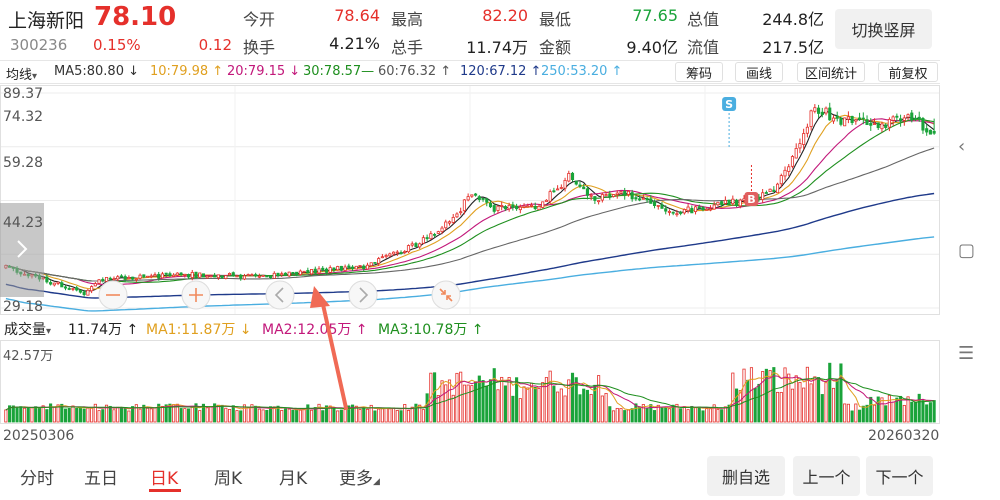 This screenshot has height=500, width=1000. Describe the element at coordinates (359, 476) in the screenshot. I see `tab-more: 更多◢` at that location.